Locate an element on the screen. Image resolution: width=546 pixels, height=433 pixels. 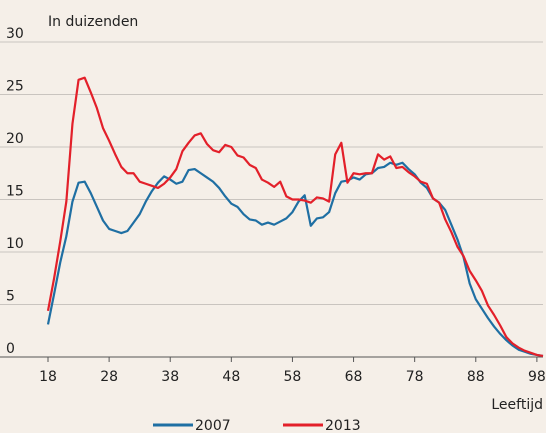
x-tick-label: 48 is located at coordinates (231, 377).